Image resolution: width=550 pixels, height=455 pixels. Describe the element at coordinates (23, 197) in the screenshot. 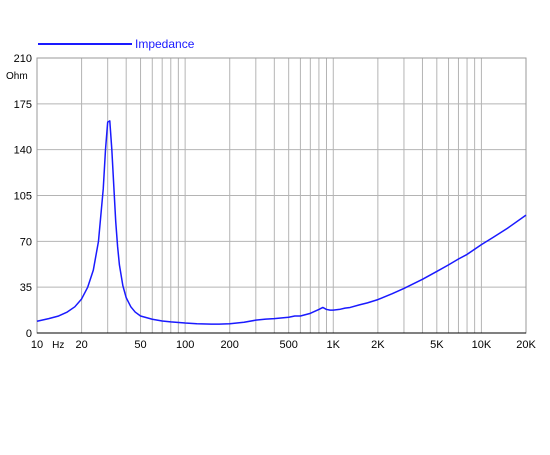

I see `y-tick-label: 105` at that location.